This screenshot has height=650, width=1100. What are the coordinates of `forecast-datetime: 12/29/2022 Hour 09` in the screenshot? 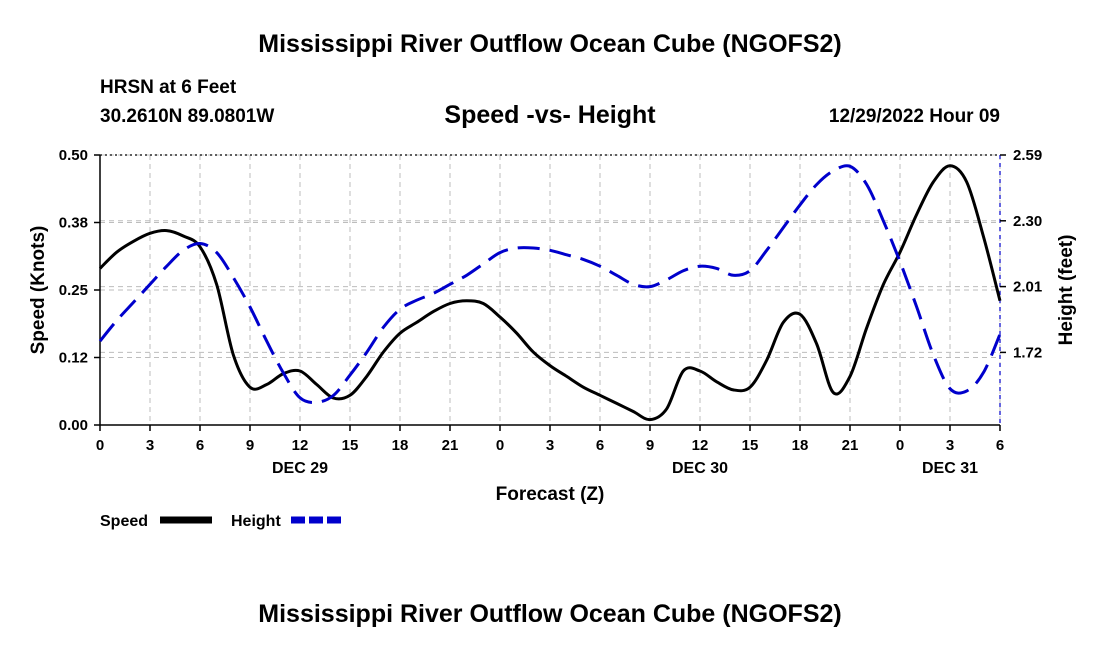 It's located at (914, 116).